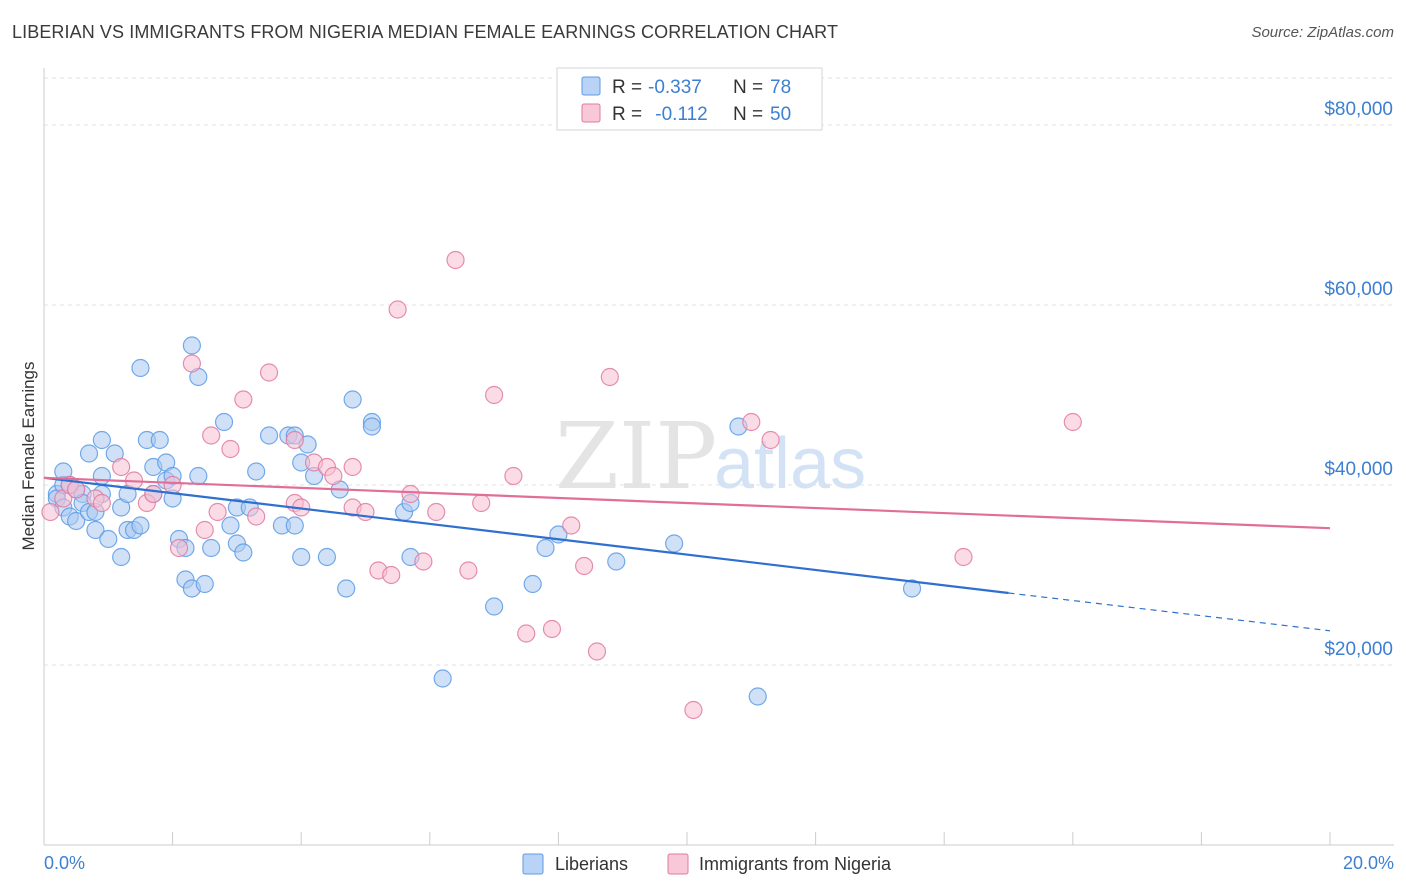 Image resolution: width=1406 pixels, height=892 pixels. What do you see at coordinates (28, 456) in the screenshot?
I see `y-axis-label: Median Female Earnings` at bounding box center [28, 456].